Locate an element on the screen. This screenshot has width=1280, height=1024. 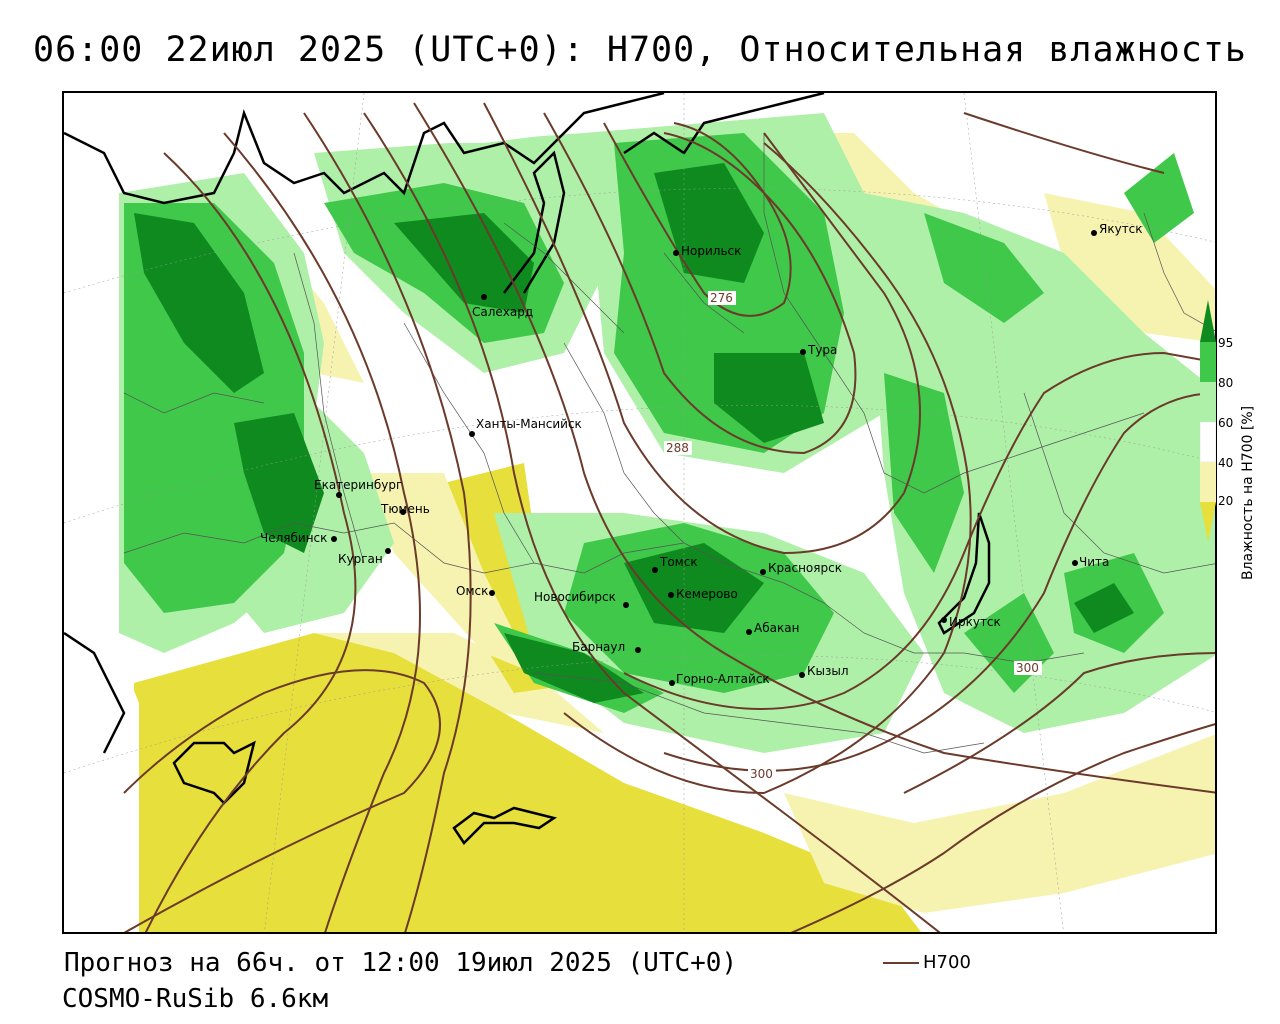
city-label: Горно-Алтайск is located at coordinates (723, 679).